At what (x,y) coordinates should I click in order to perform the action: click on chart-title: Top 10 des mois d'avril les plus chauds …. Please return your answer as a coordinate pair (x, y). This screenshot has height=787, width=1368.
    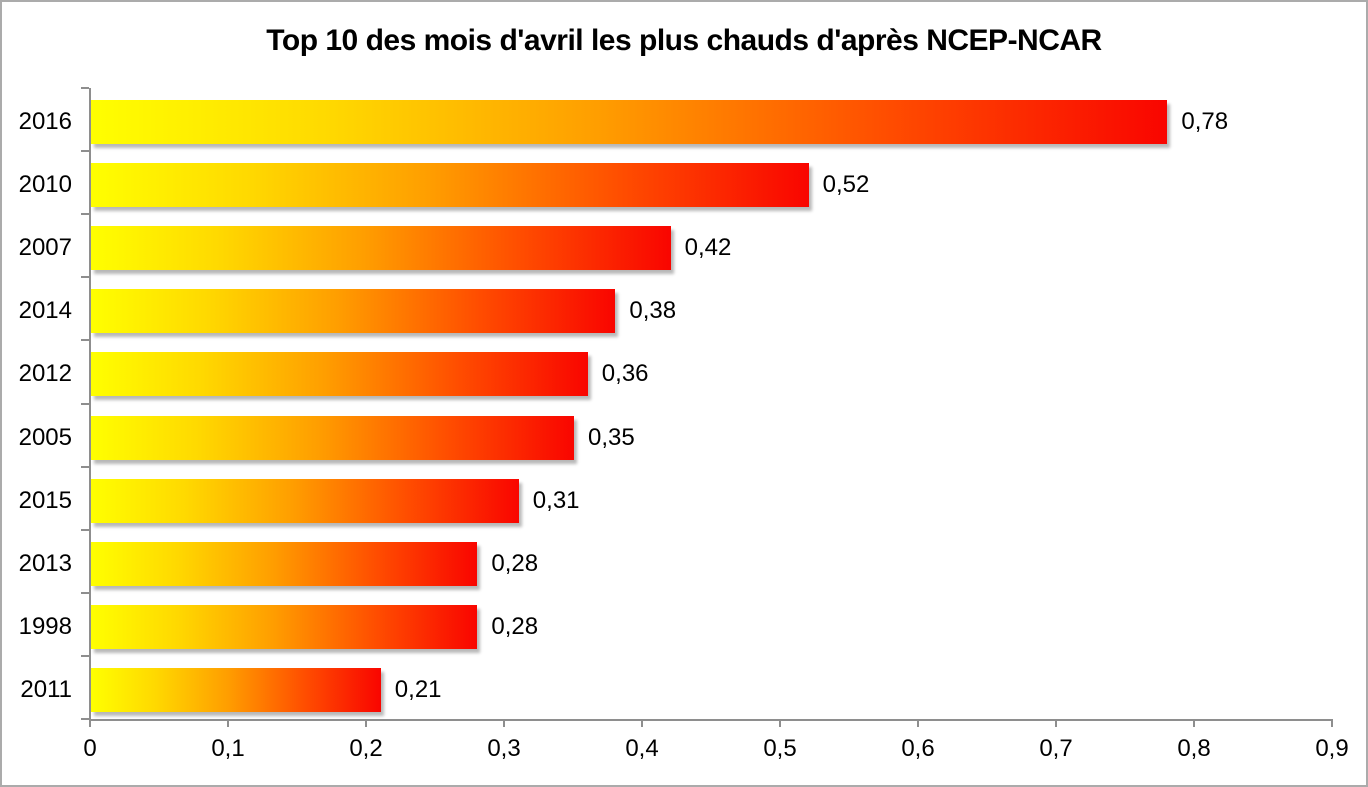
    Looking at the image, I should click on (684, 40).